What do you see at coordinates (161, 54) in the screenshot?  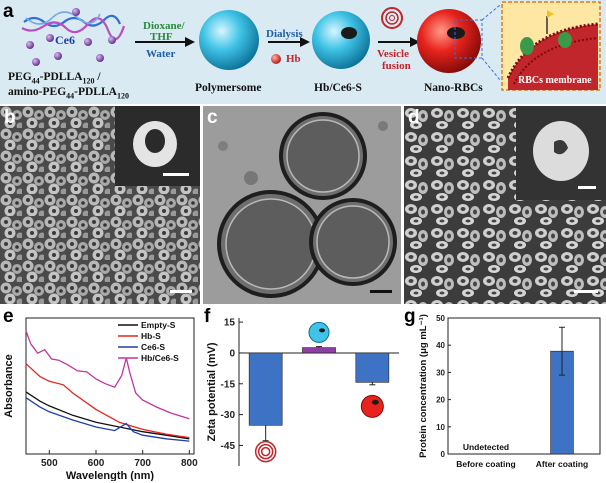 I see `step1-water-label: Water` at bounding box center [161, 54].